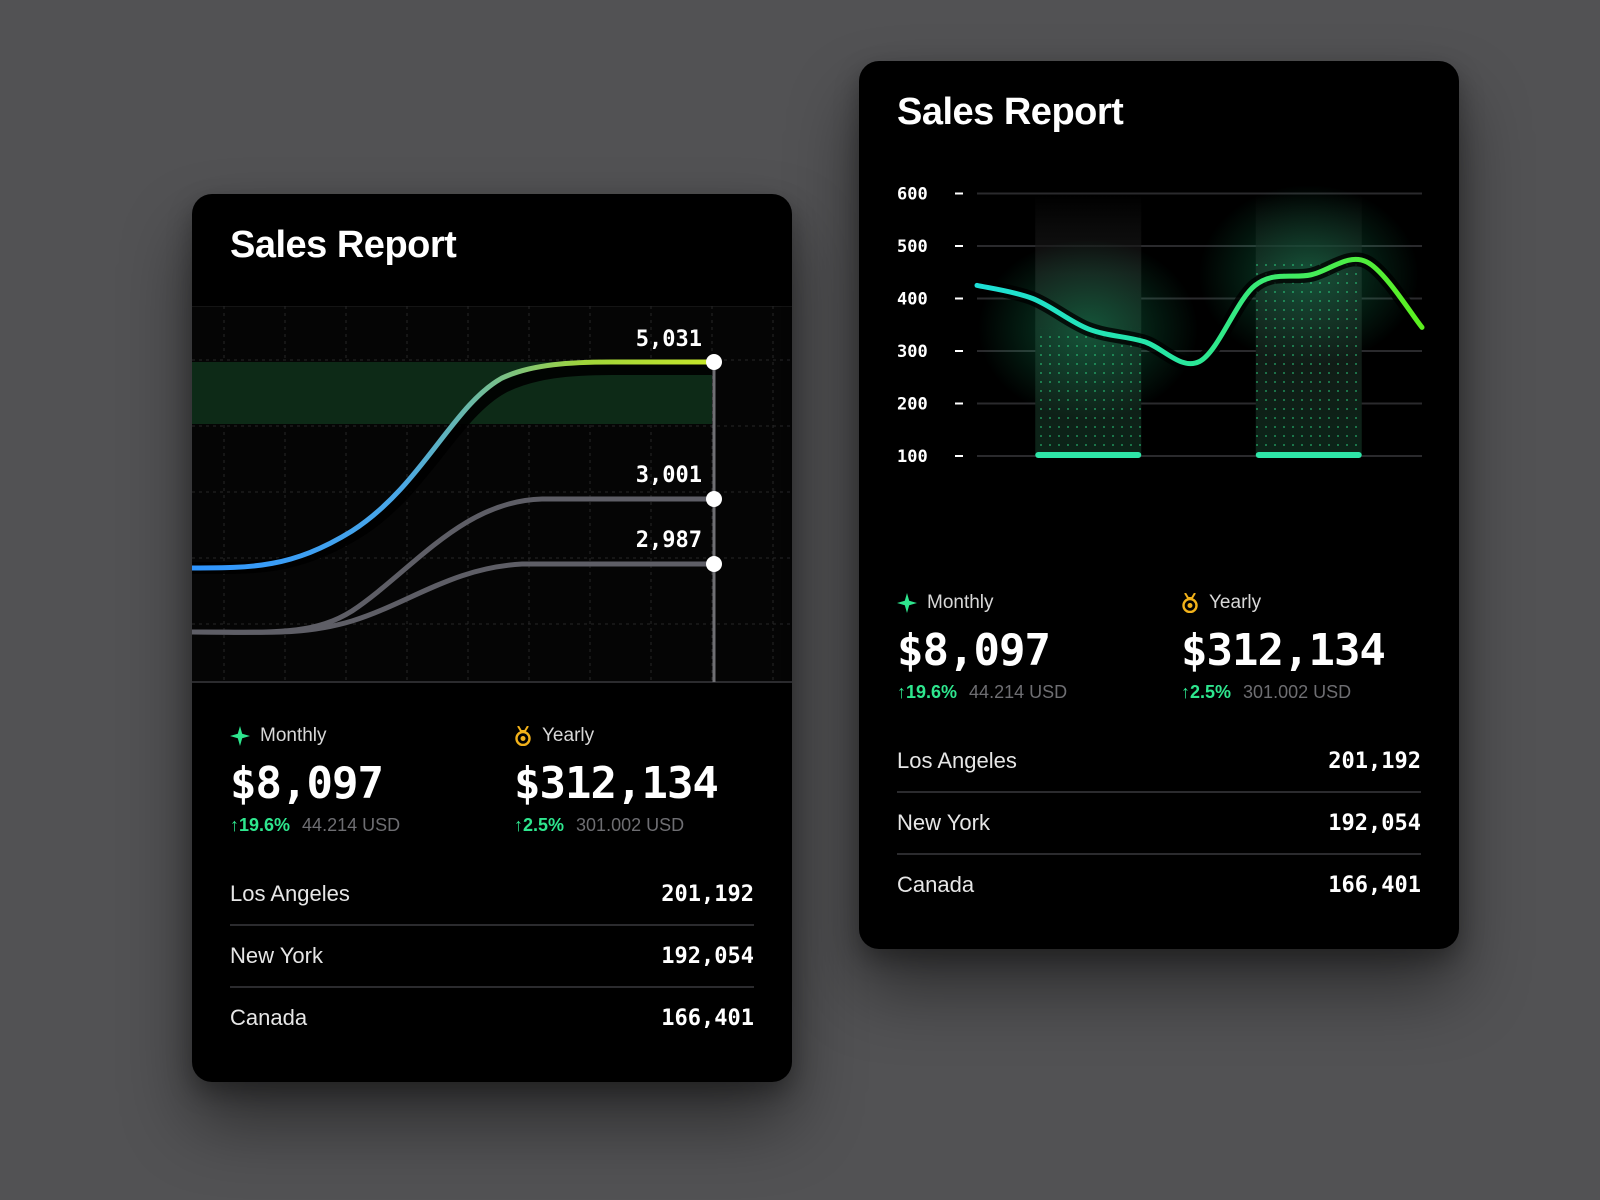 The image size is (1600, 1200). I want to click on series-line, so click(1201, 311).